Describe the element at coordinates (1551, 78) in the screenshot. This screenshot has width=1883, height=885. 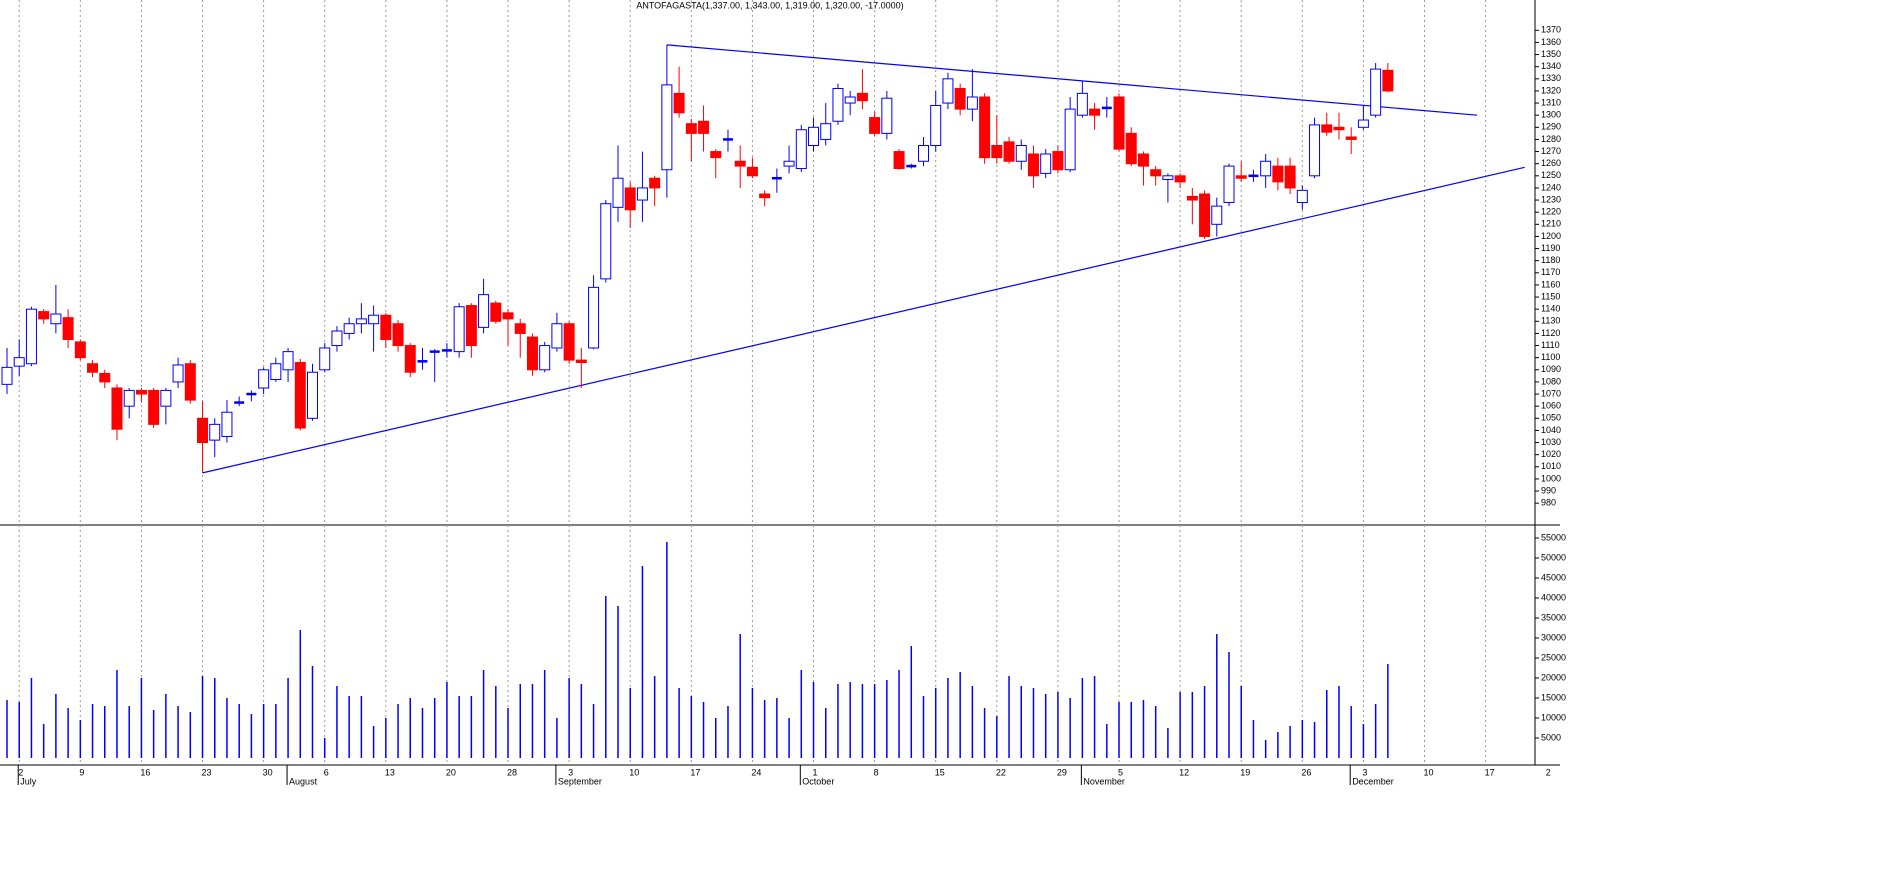
I see `y-tick-label: 1330` at that location.